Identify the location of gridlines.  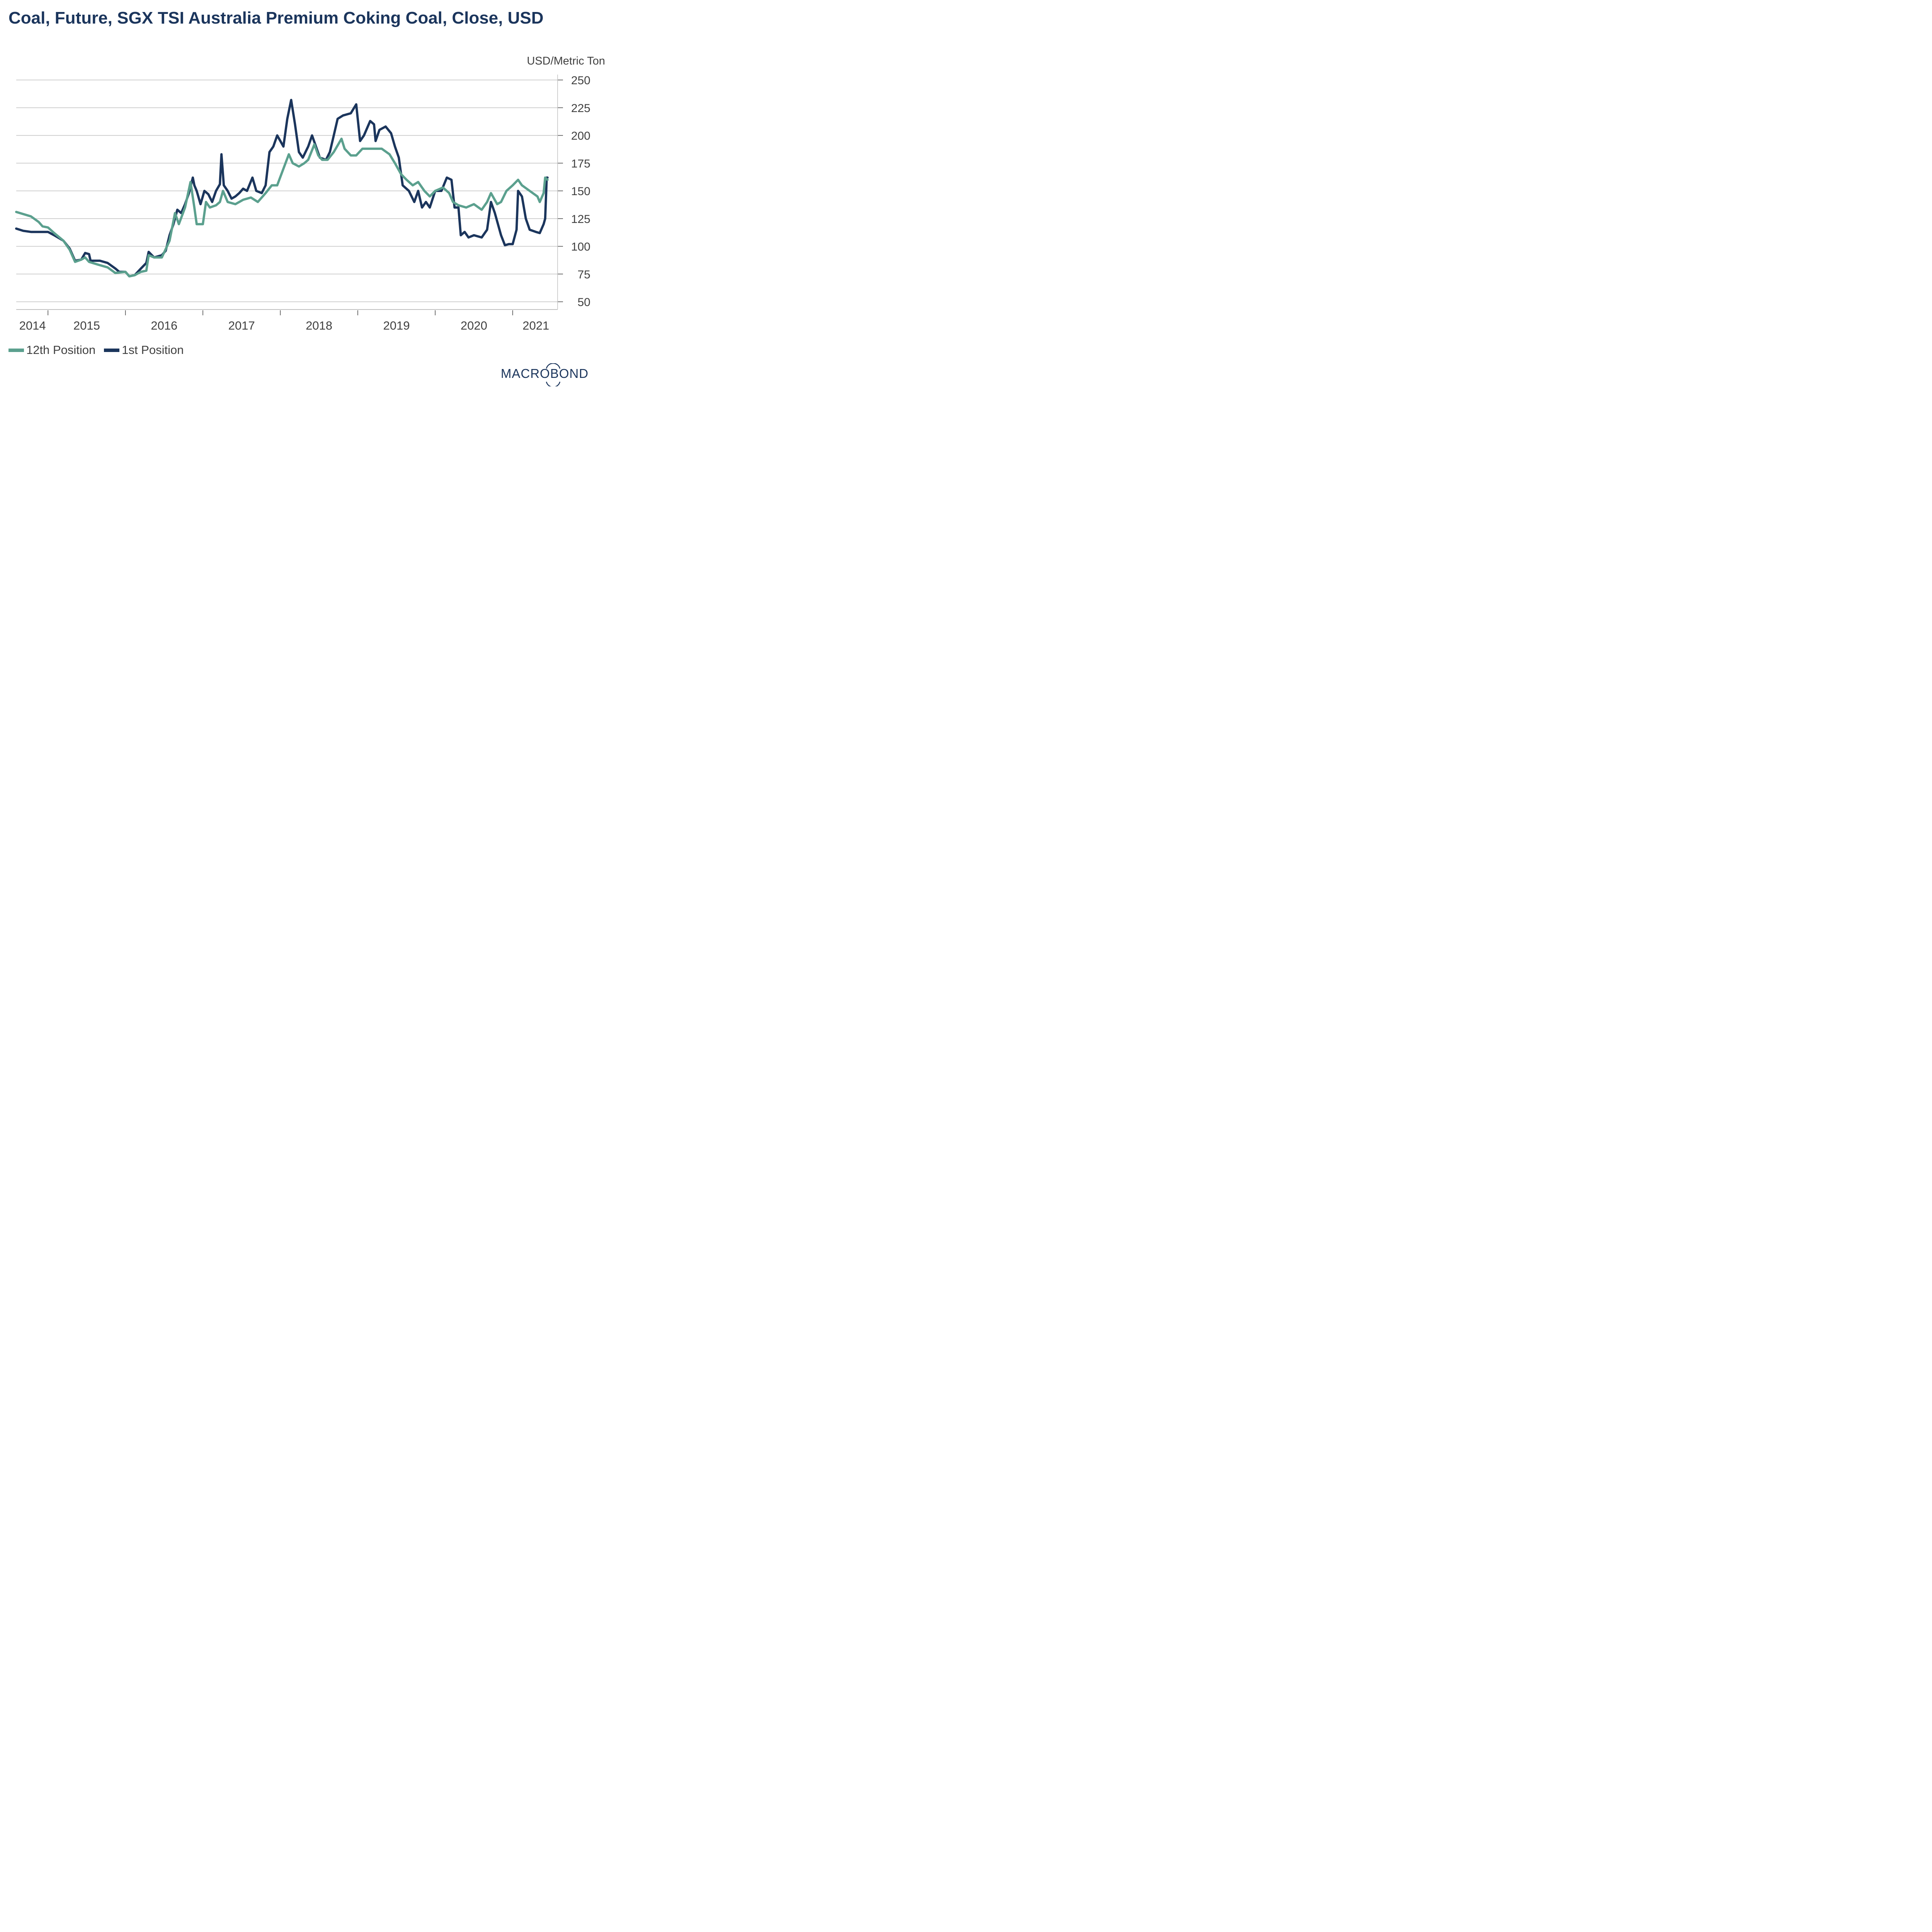
(287, 191).